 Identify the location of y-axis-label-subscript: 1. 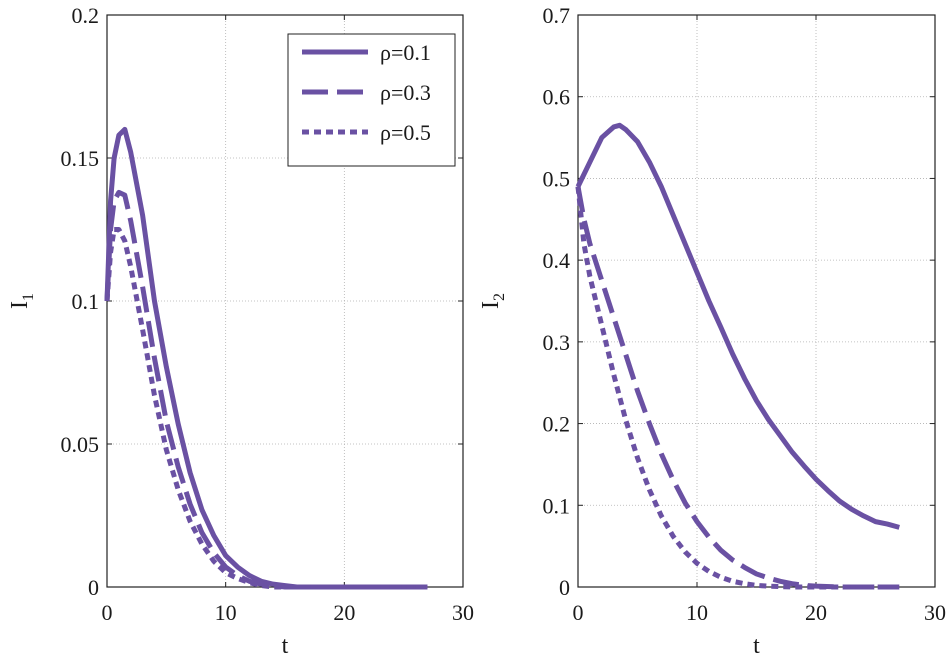
(28, 297).